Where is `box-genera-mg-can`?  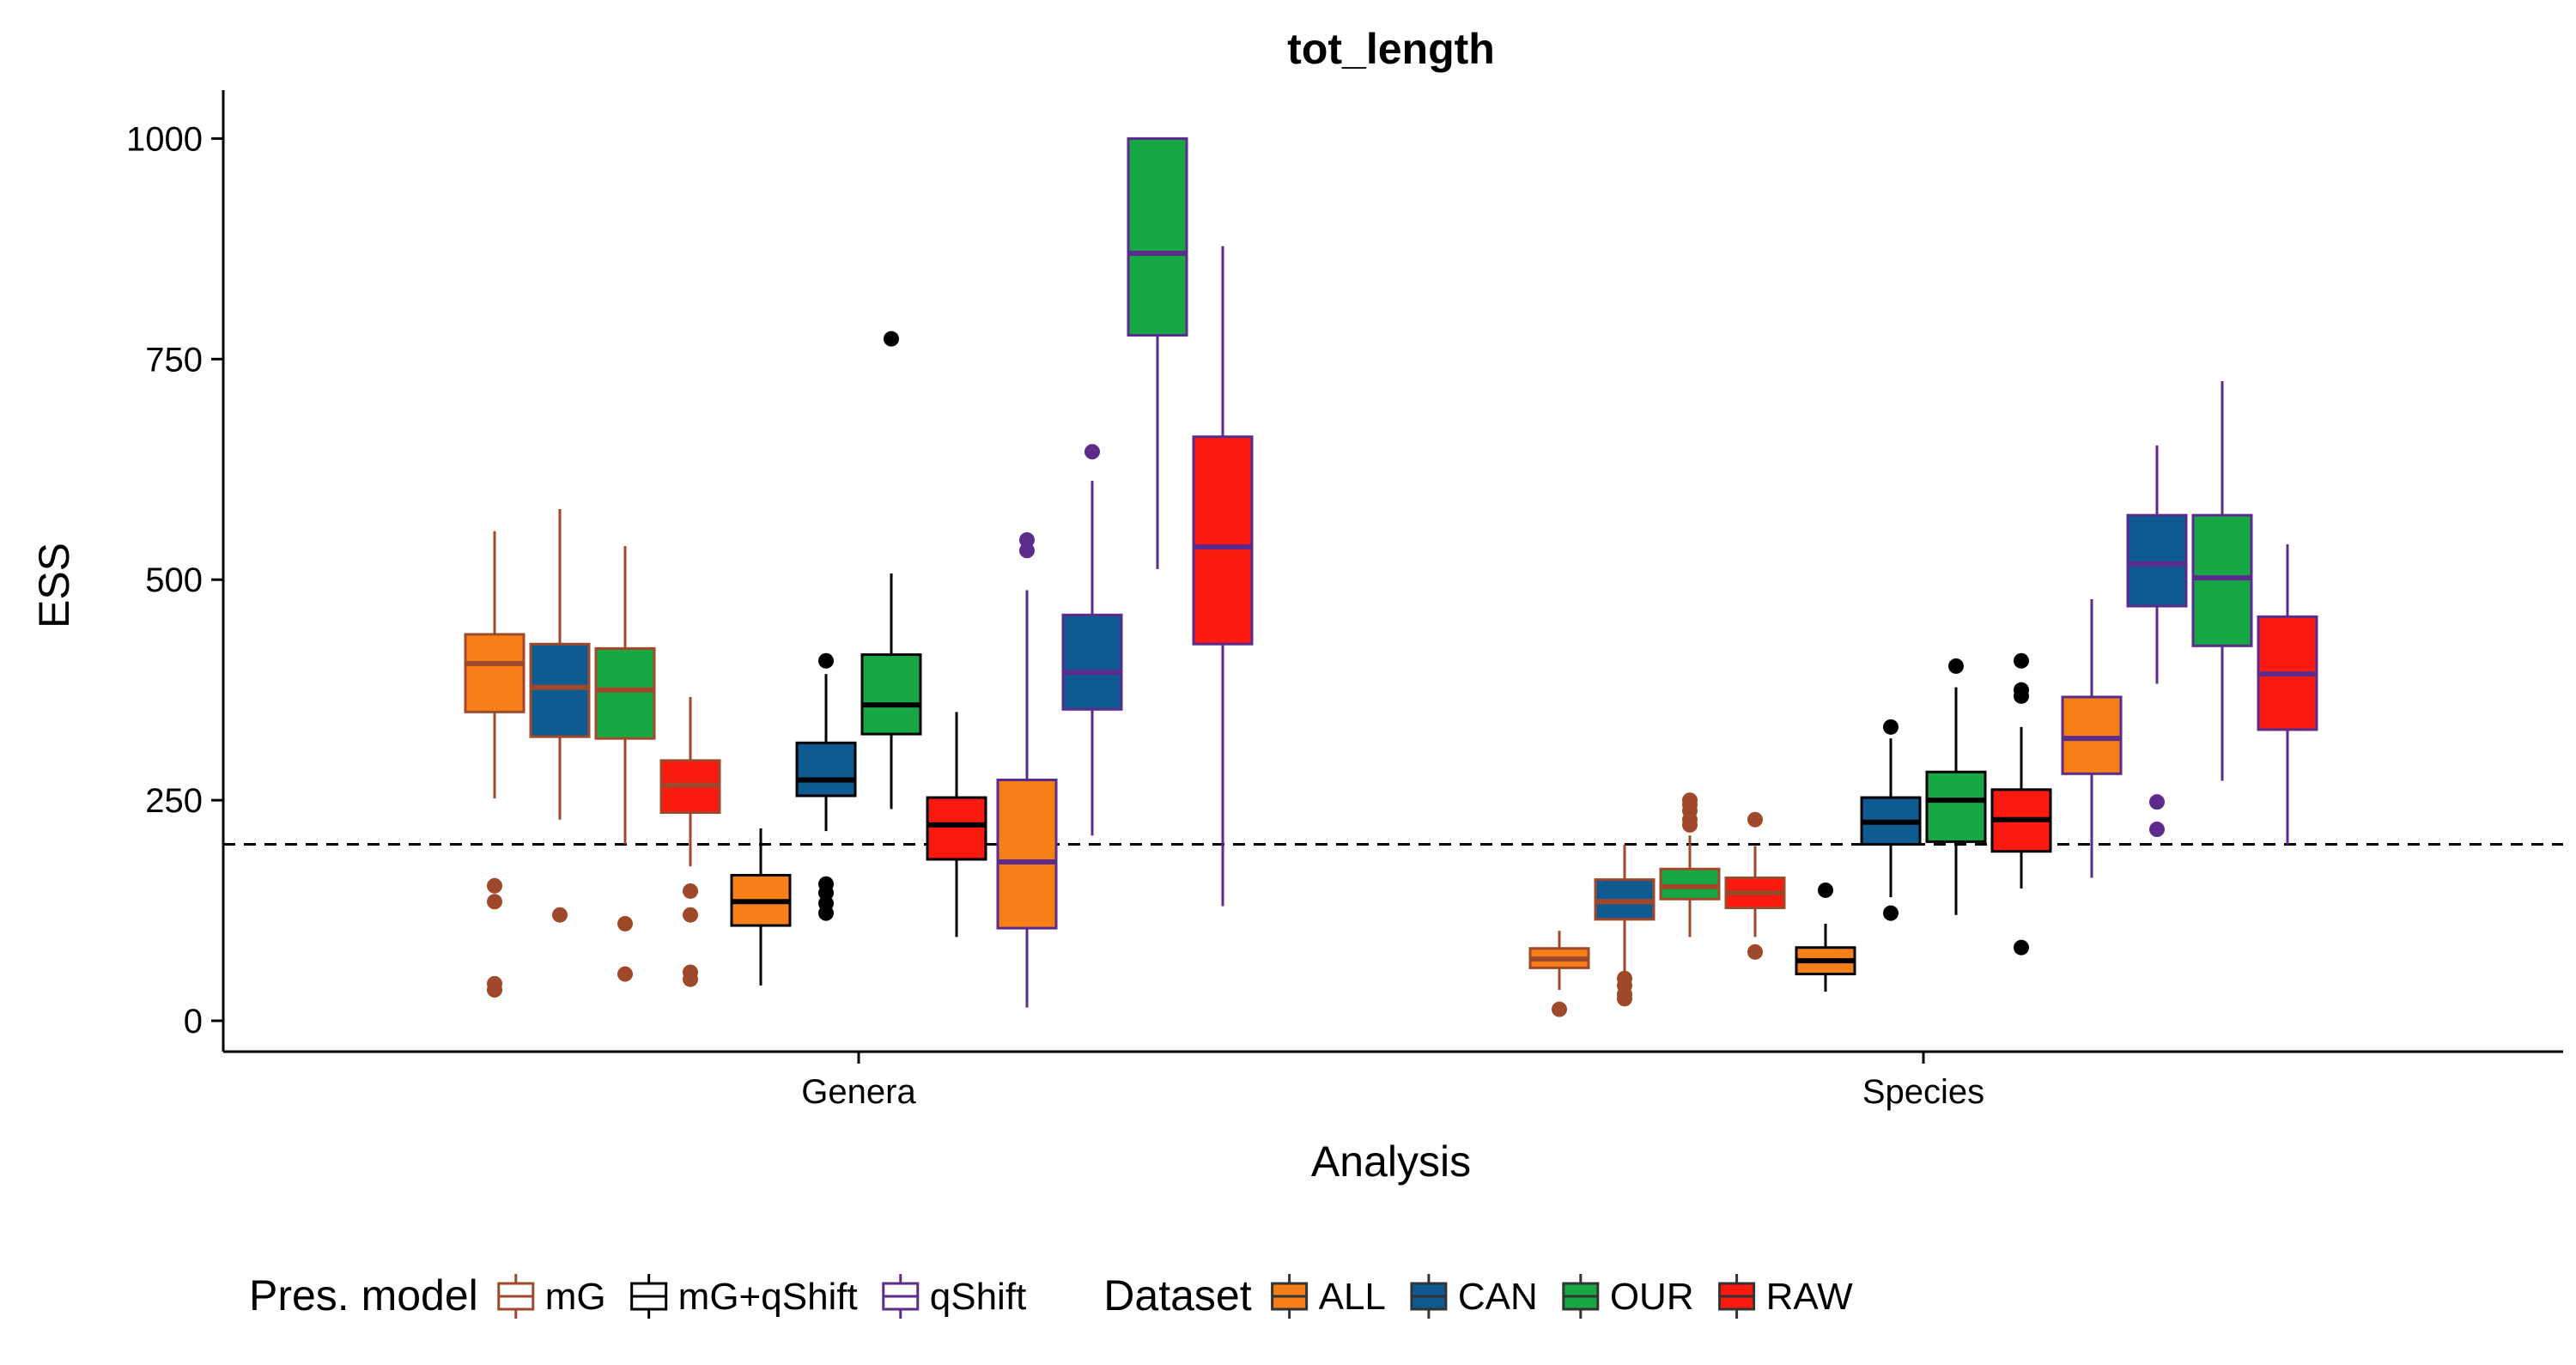
box-genera-mg-can is located at coordinates (560, 716).